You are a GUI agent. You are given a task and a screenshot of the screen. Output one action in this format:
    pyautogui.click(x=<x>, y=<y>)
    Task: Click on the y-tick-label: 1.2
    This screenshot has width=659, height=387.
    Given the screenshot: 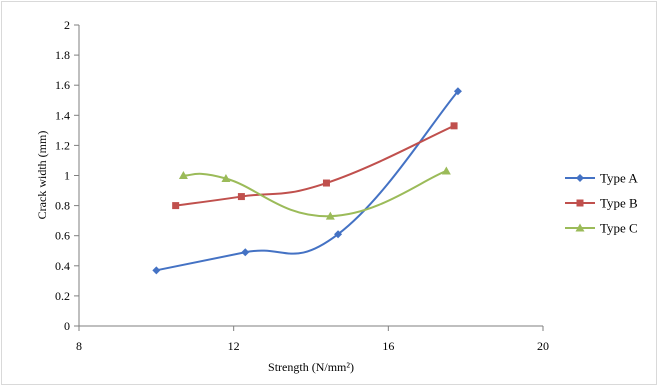 What is the action you would take?
    pyautogui.click(x=62, y=145)
    